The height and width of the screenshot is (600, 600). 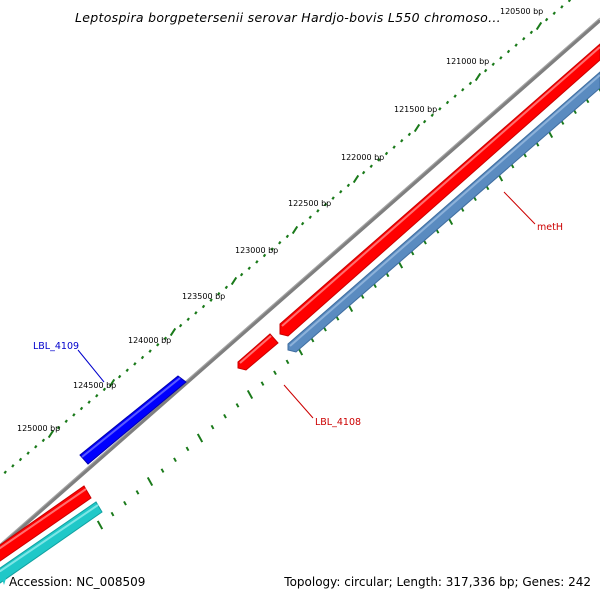 What do you see at coordinates (94, 385) in the screenshot?
I see `tick-label: 124500 bp` at bounding box center [94, 385].